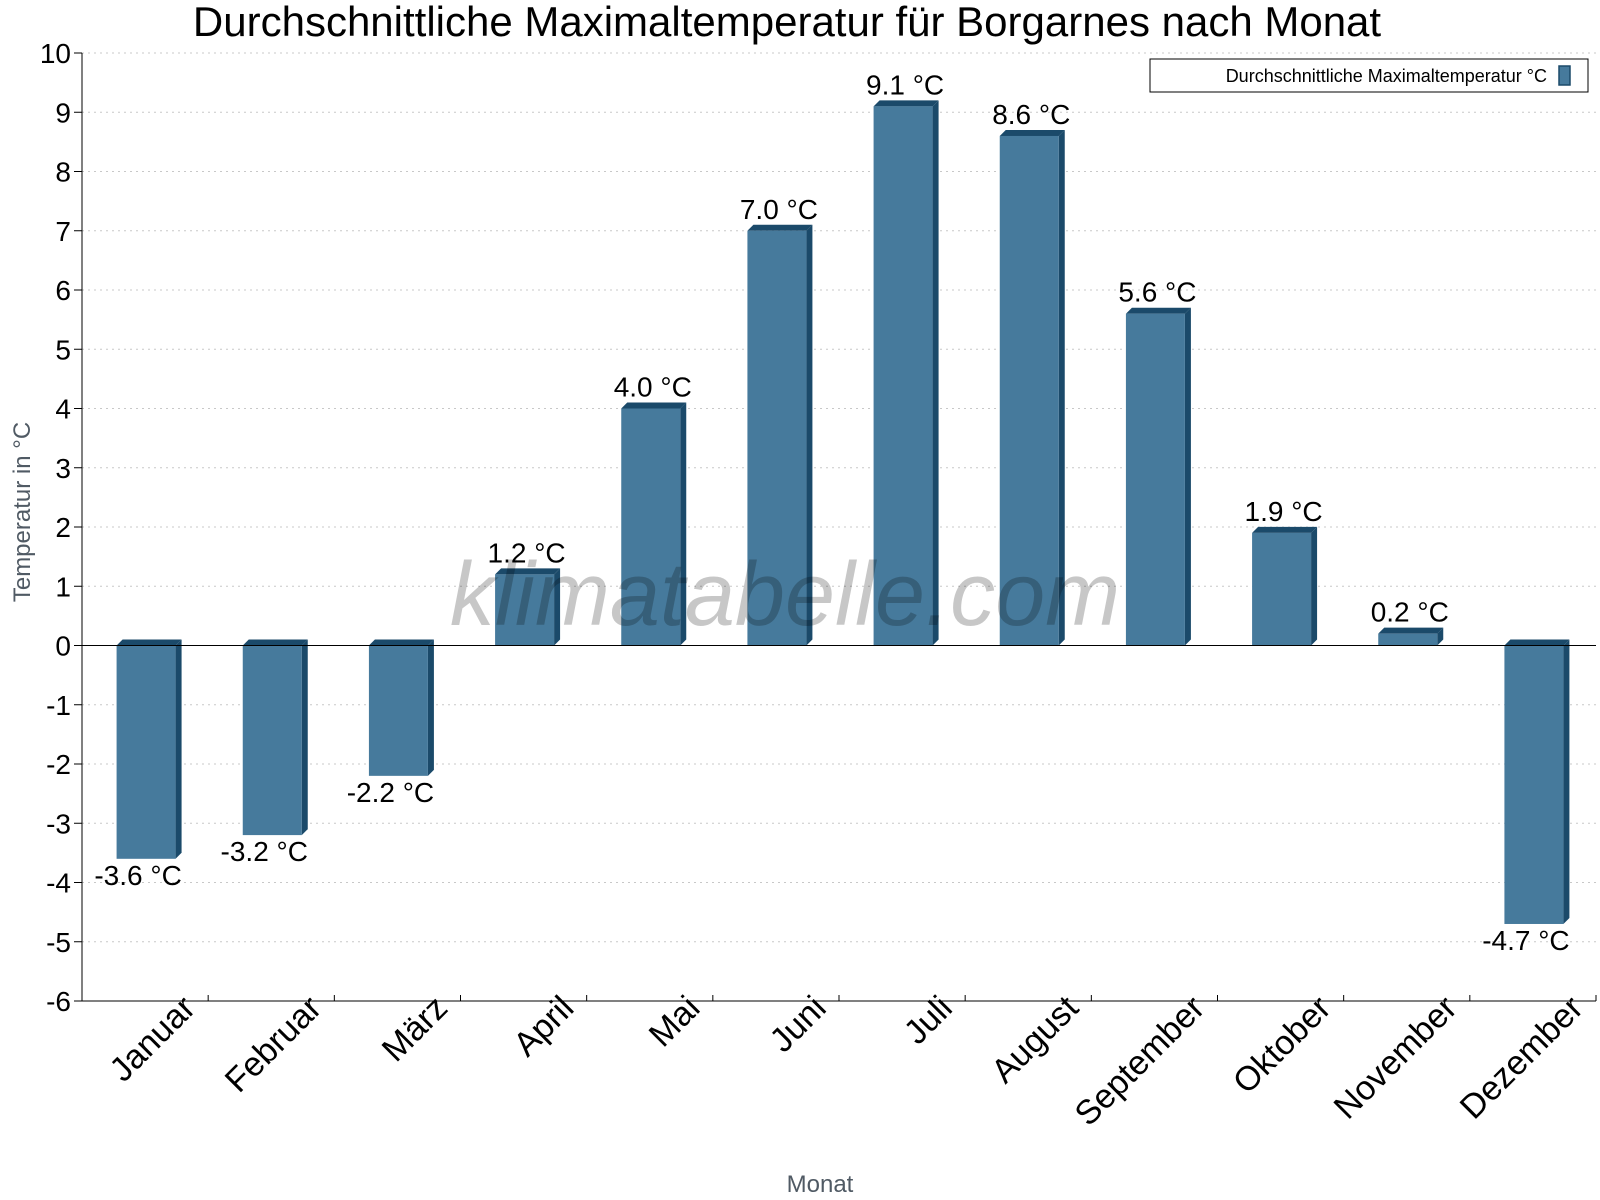  Describe the element at coordinates (273, 1044) in the screenshot. I see `x-tick-label: Februar` at that location.